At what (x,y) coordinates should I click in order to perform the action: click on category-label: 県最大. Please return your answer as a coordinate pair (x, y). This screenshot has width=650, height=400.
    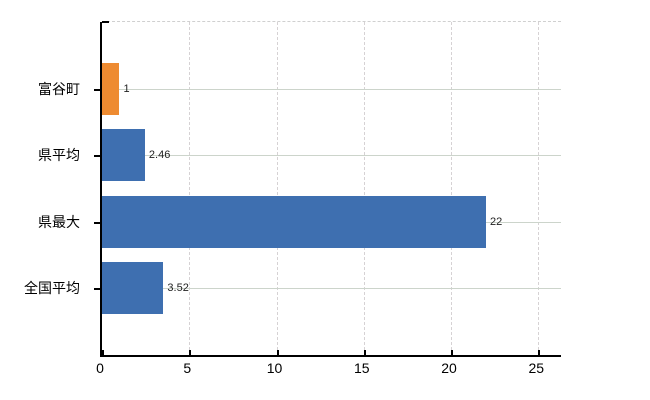
    Looking at the image, I should click on (59, 221).